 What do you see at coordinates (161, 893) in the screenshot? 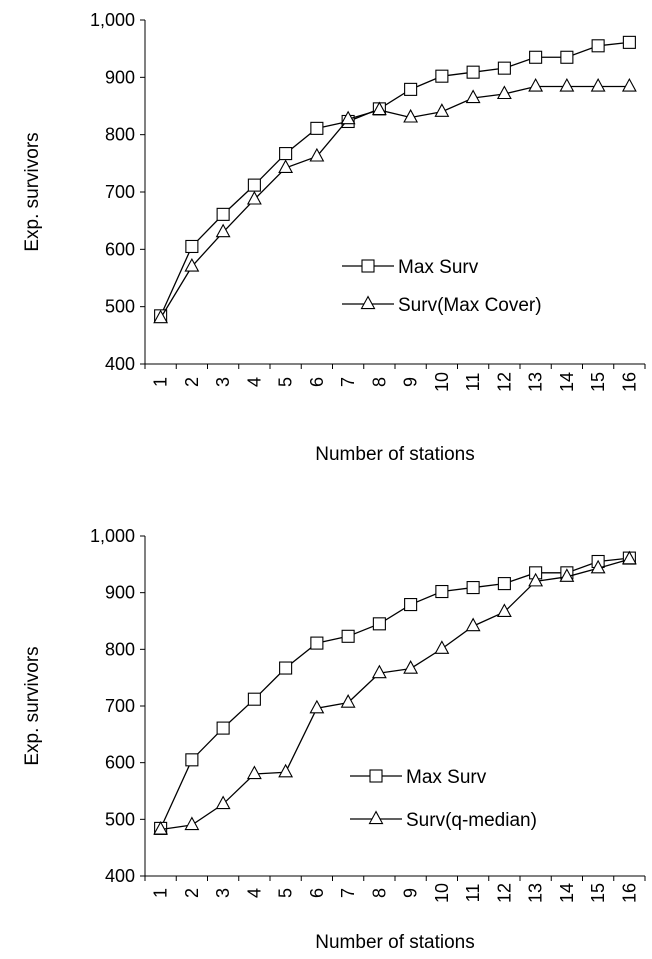
I see `x-tick-label: 1` at bounding box center [161, 893].